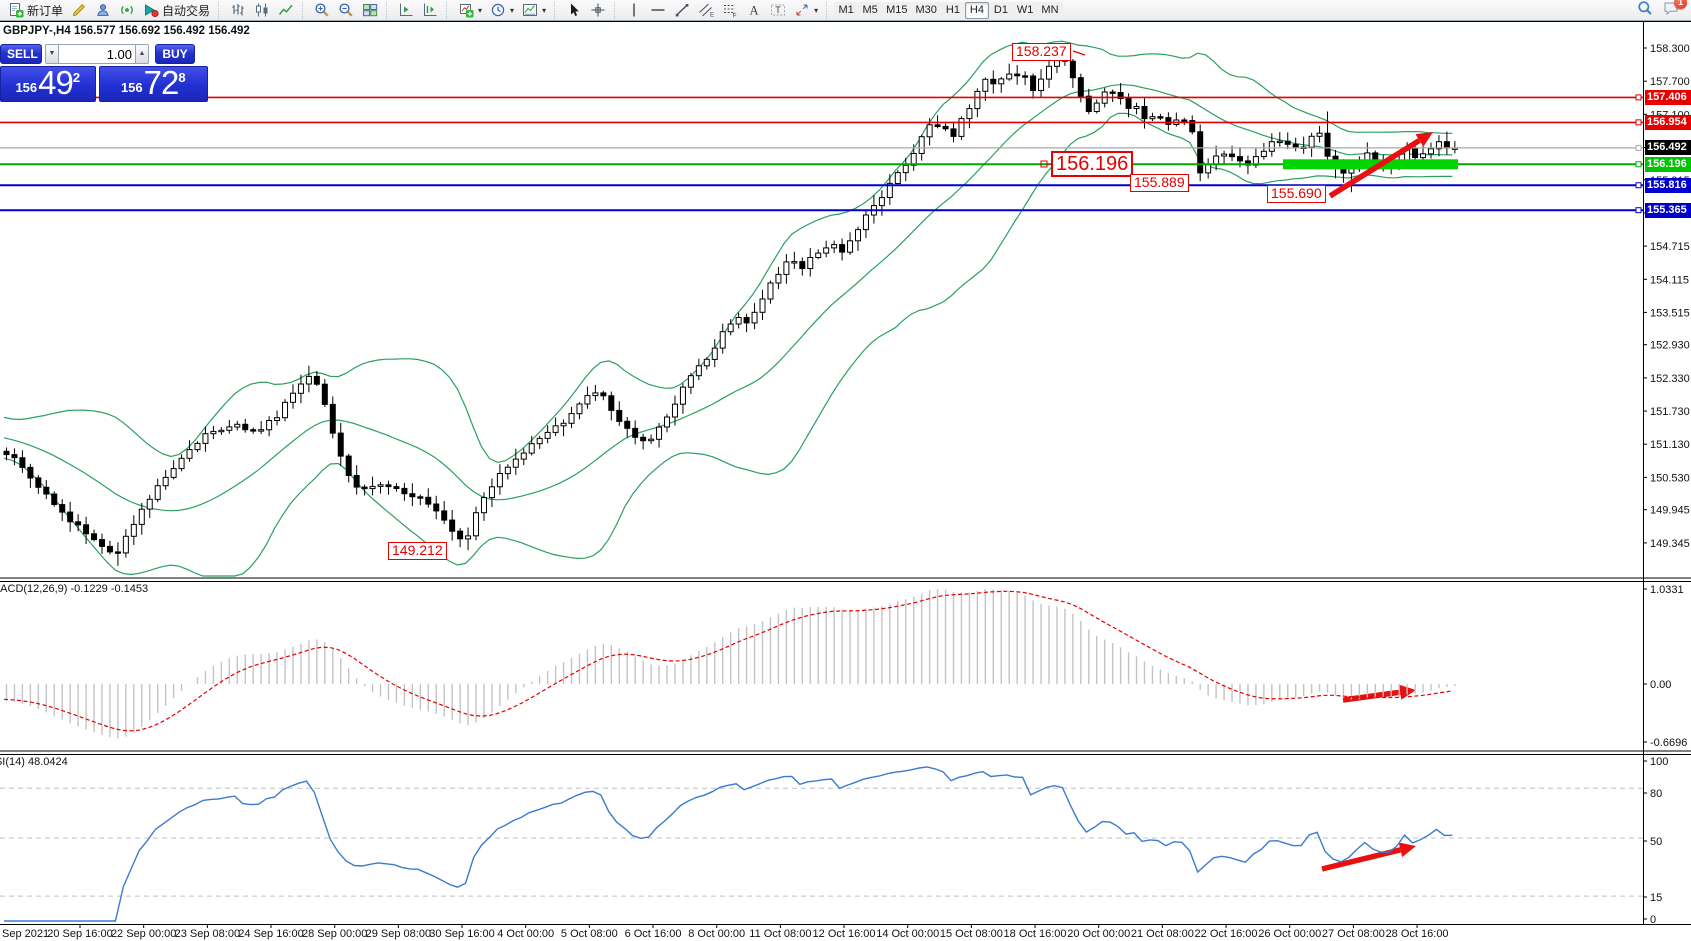 This screenshot has width=1691, height=941. I want to click on buy-price-panel: 156 72 8, so click(153, 84).